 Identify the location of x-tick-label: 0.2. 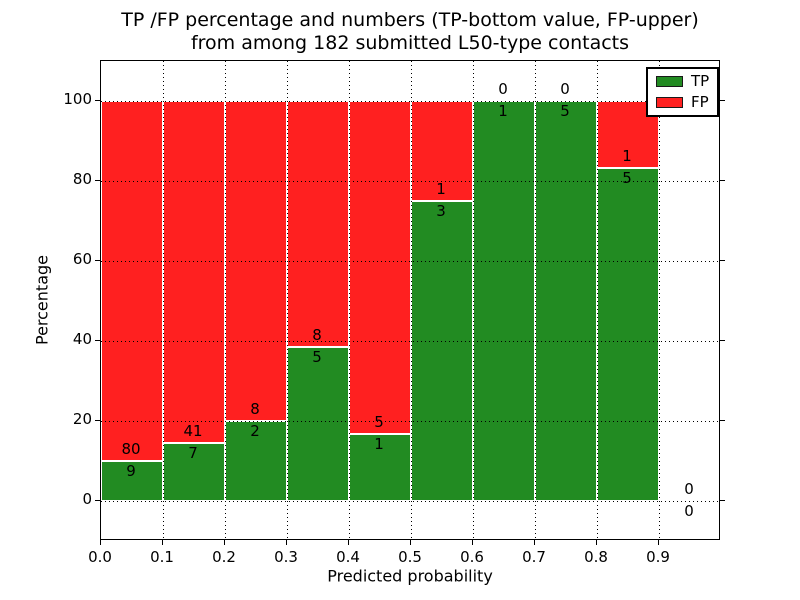
(224, 557).